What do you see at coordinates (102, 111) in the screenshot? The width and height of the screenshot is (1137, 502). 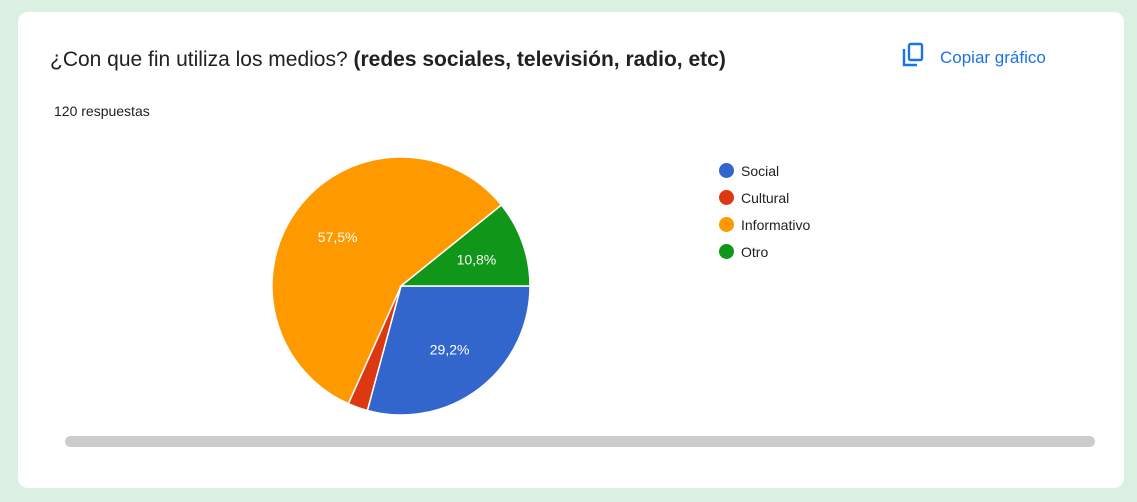 I see `response-count: 120 respuestas` at bounding box center [102, 111].